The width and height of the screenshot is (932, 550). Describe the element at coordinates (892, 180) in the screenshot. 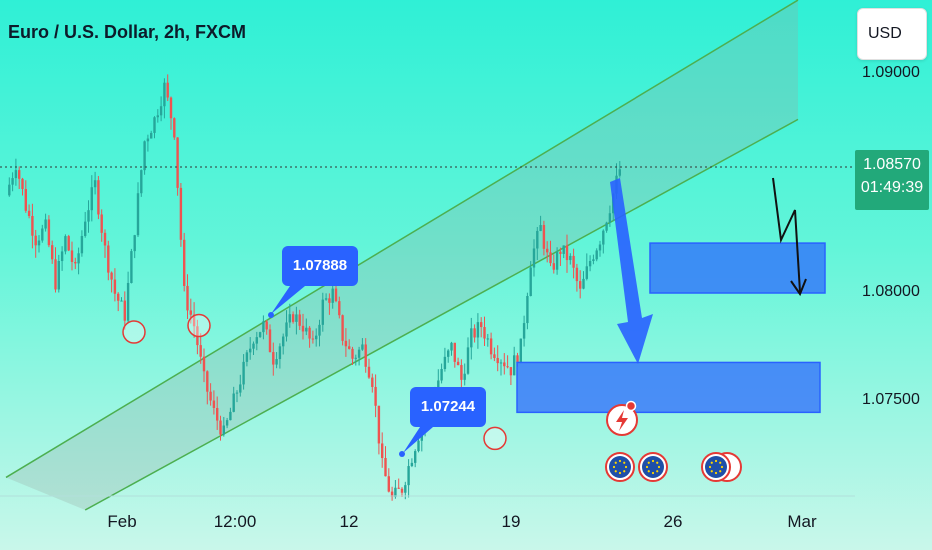

I see `current-price-badge: 1.08570 01:49:39` at that location.